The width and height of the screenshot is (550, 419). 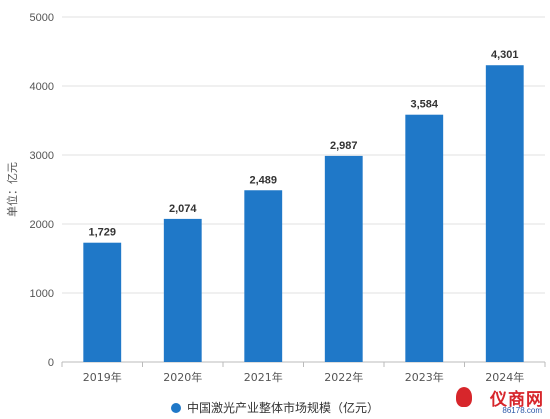 I want to click on y-tick-label: 5000, so click(x=42, y=18).